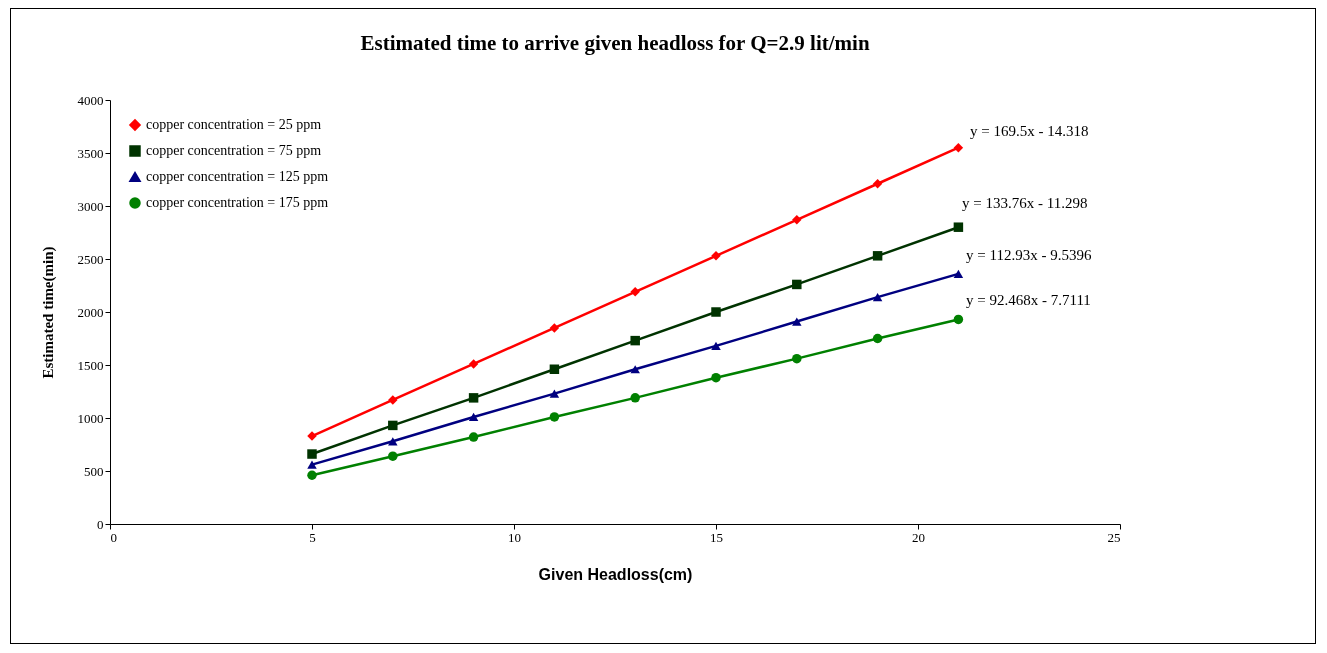  Describe the element at coordinates (1114, 537) in the screenshot. I see `x-tick-label: 25` at that location.